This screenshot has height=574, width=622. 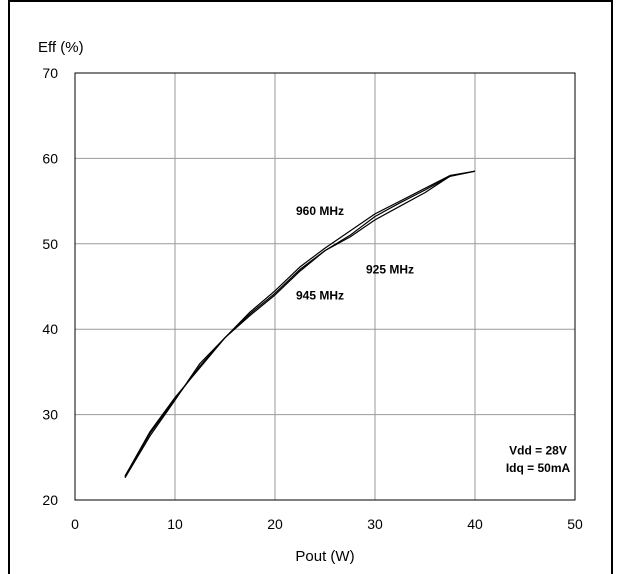 I want to click on y-tick-labels: 20 30 40 50 60 70, so click(x=50, y=286).